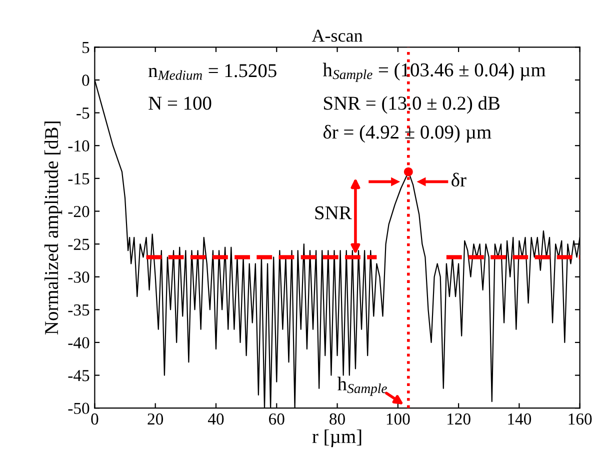  Describe the element at coordinates (337, 419) in the screenshot. I see `x-tick-label: 80` at that location.